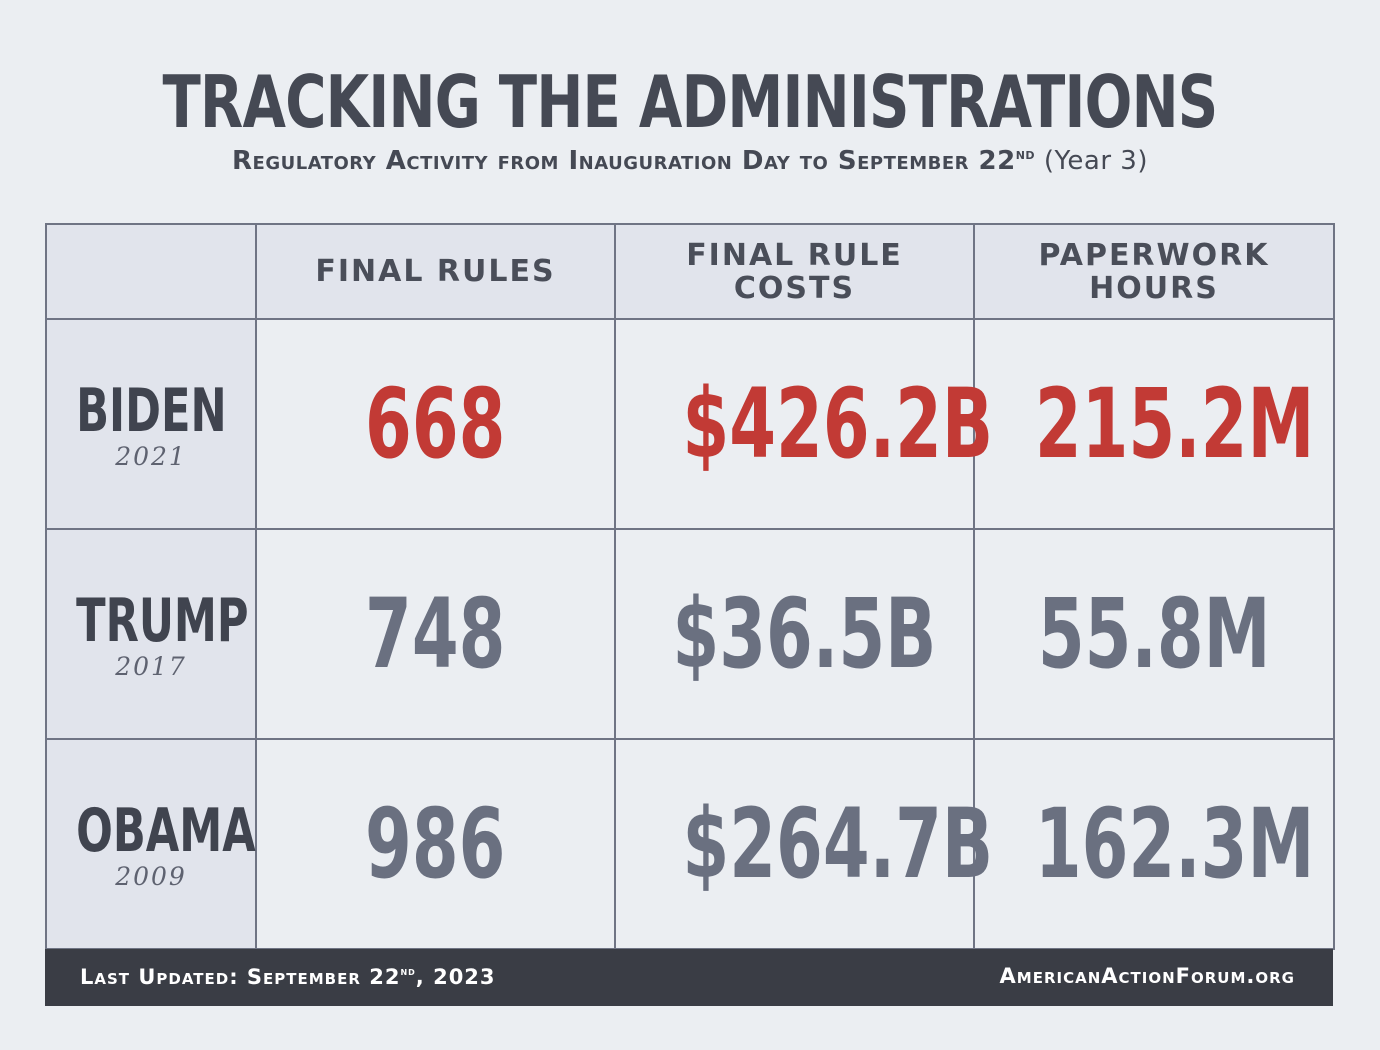 This screenshot has width=1380, height=1050. I want to click on site-link: AmericanActionForum.org, so click(1147, 976).